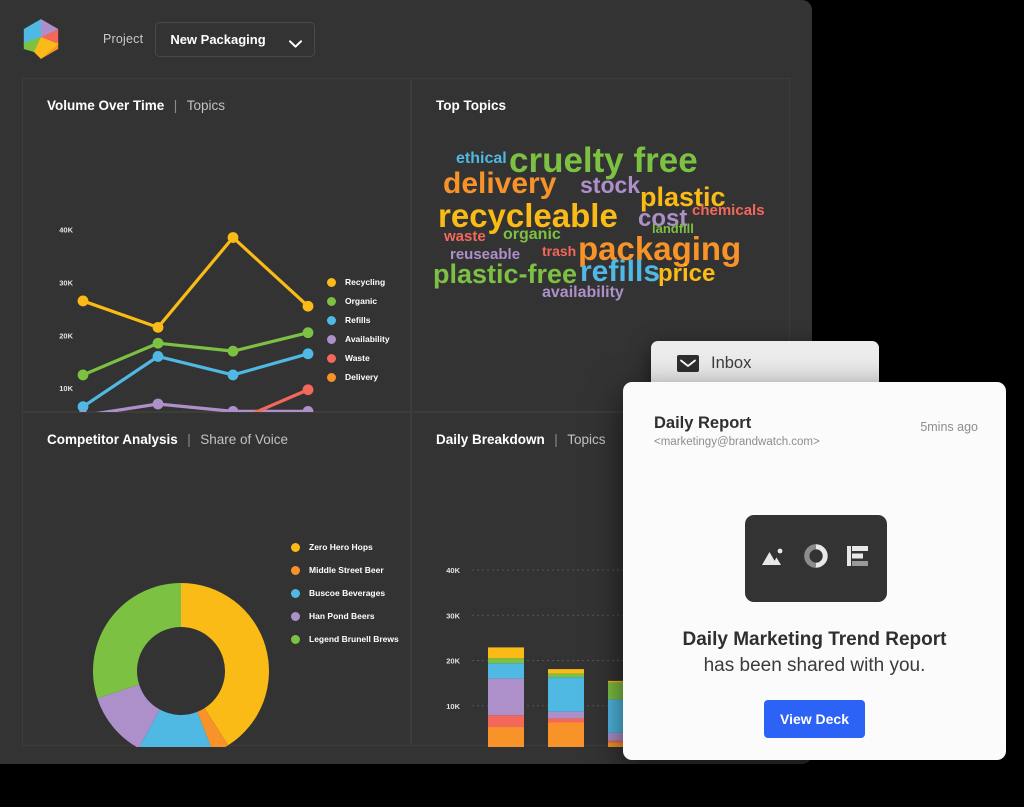 The height and width of the screenshot is (807, 1024). What do you see at coordinates (528, 215) in the screenshot?
I see `word-cloud-term: recycleable` at bounding box center [528, 215].